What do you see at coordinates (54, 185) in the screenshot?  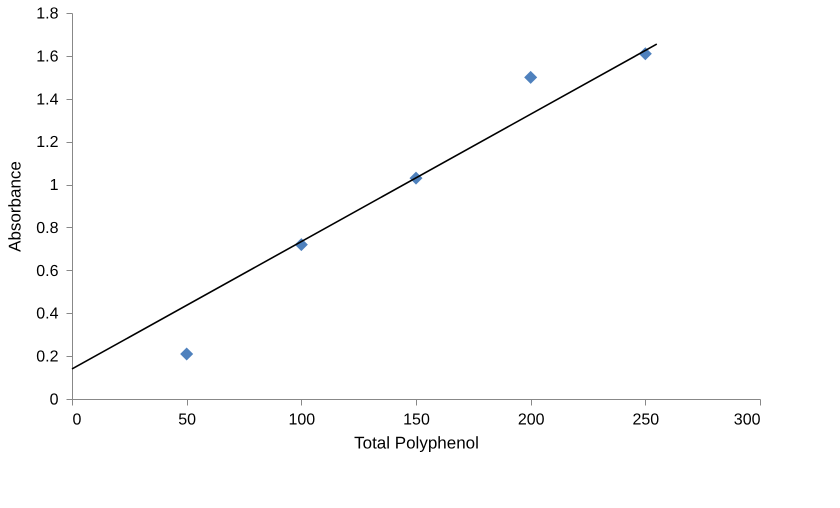 I see `y-tick-label: 1` at bounding box center [54, 185].